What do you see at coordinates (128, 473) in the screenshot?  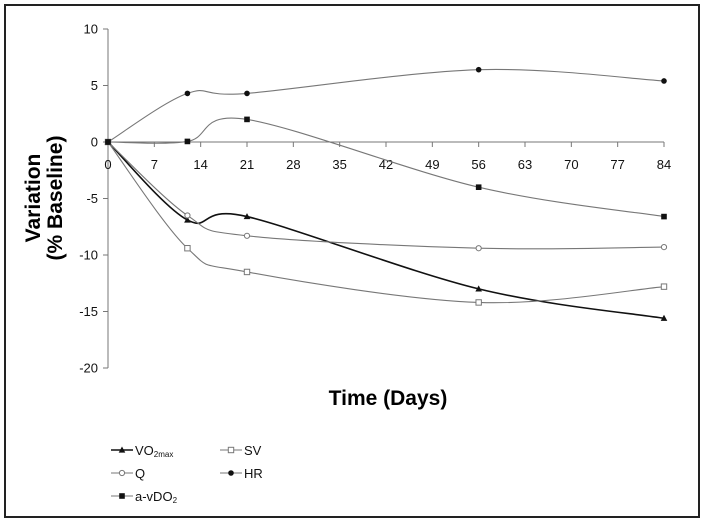 I see `legend-item-q: Q` at bounding box center [128, 473].